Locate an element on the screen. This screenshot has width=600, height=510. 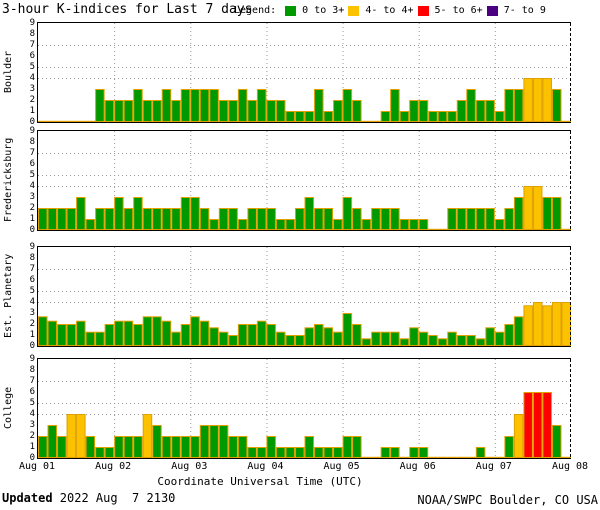
y-tick-label: 5 is located at coordinates (32, 291).